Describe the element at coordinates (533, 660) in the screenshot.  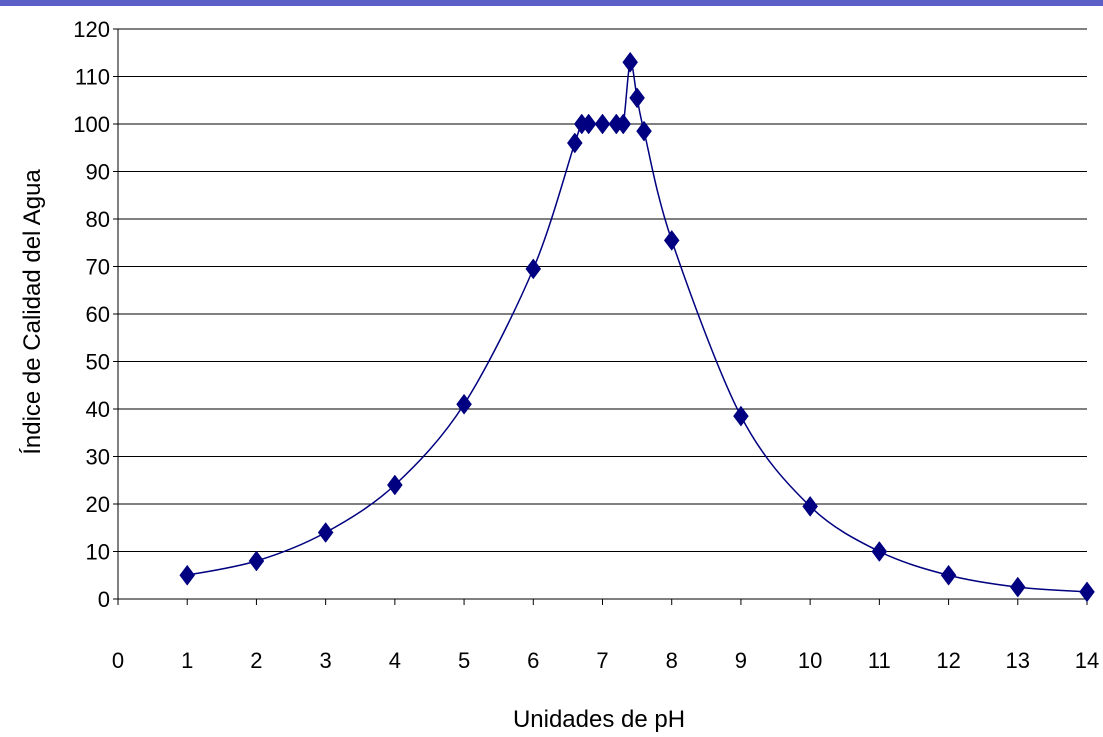
I see `x-tick-label: 6` at that location.